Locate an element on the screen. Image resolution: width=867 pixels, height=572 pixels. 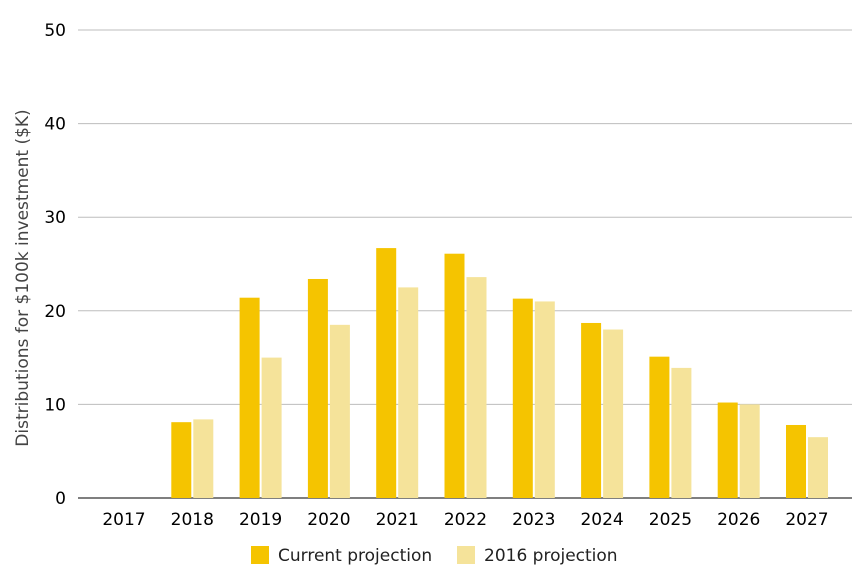
bar-2016-2026 is located at coordinates (749, 451).